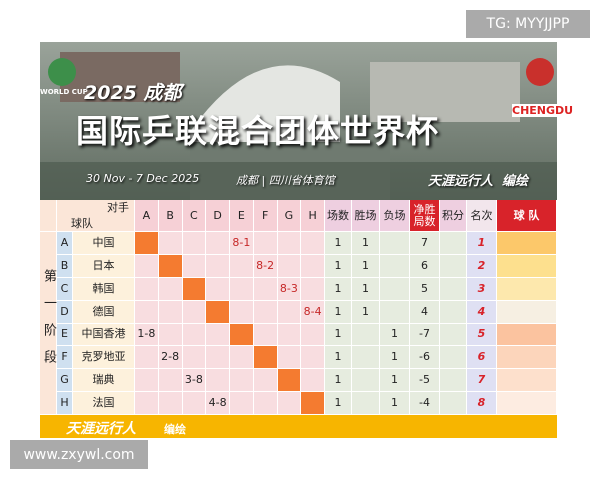 The image size is (600, 480). I want to click on result-cell: 4-8, so click(218, 403).